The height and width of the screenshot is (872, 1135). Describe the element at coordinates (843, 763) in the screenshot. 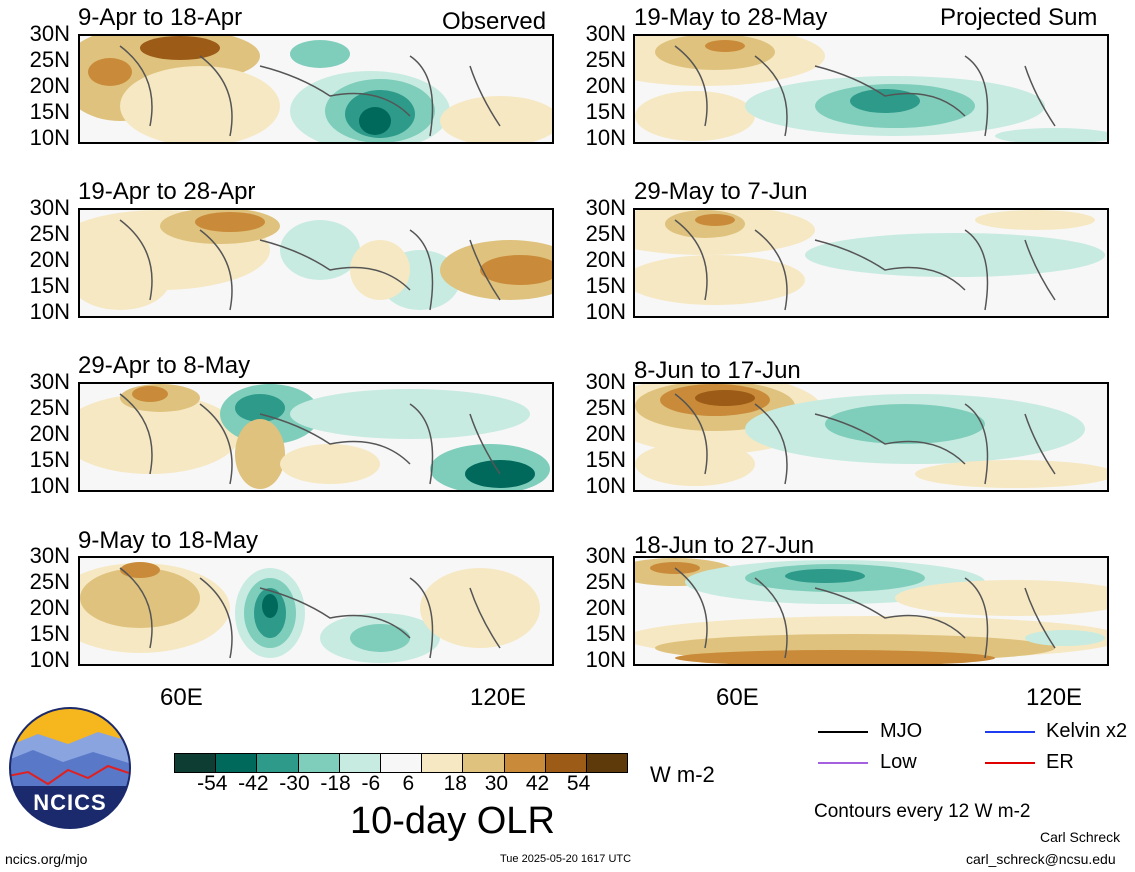

I see `legend-line-low` at that location.